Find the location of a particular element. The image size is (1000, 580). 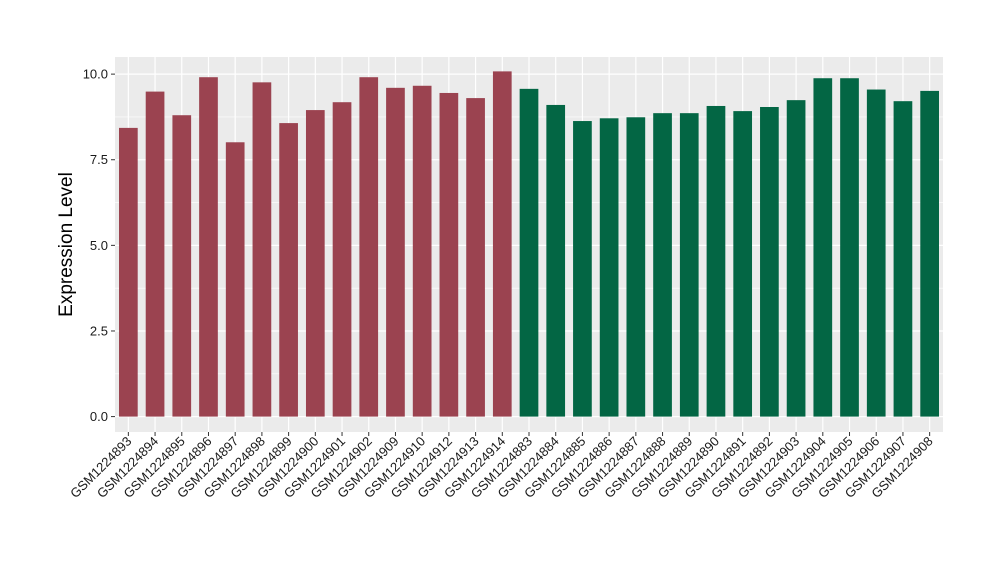

y-axis: 0.0 2.5 5.0 7.5 10.0 is located at coordinates (99, 245).